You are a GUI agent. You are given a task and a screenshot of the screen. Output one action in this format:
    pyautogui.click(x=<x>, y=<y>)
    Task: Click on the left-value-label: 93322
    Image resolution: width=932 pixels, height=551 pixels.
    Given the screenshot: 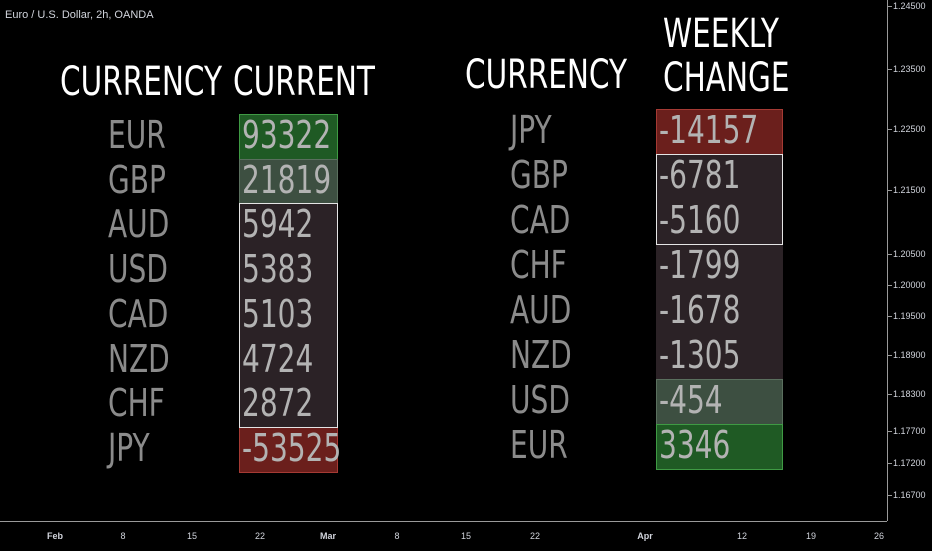 What is the action you would take?
    pyautogui.click(x=287, y=135)
    